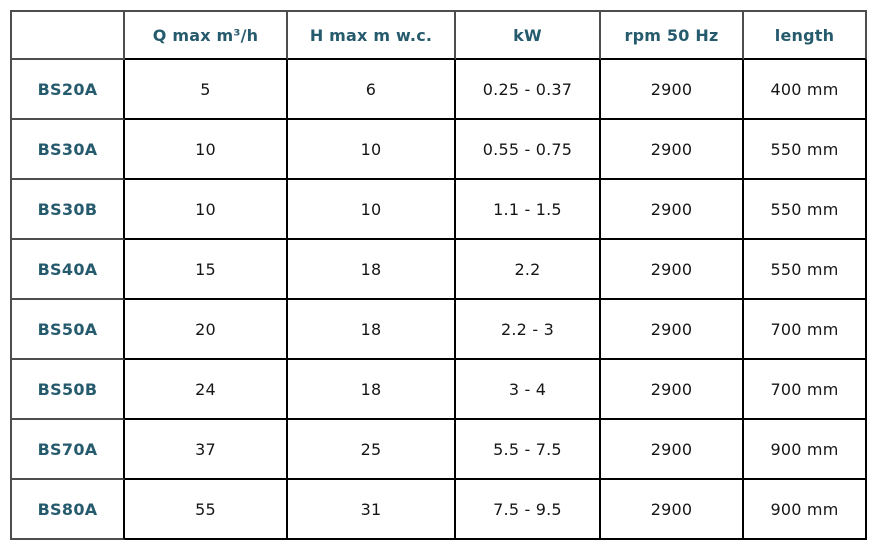 The image size is (883, 553). Describe the element at coordinates (528, 36) in the screenshot. I see `column-header-kw: kW` at that location.